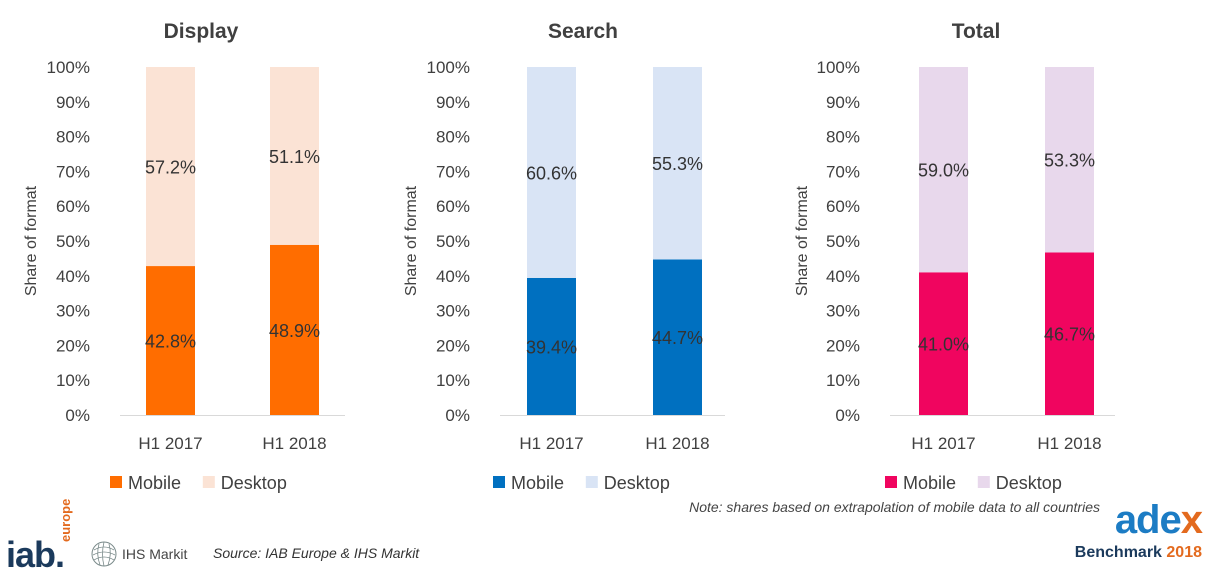  Describe the element at coordinates (1148, 520) in the screenshot. I see `adex-logo-word-a: ade` at that location.